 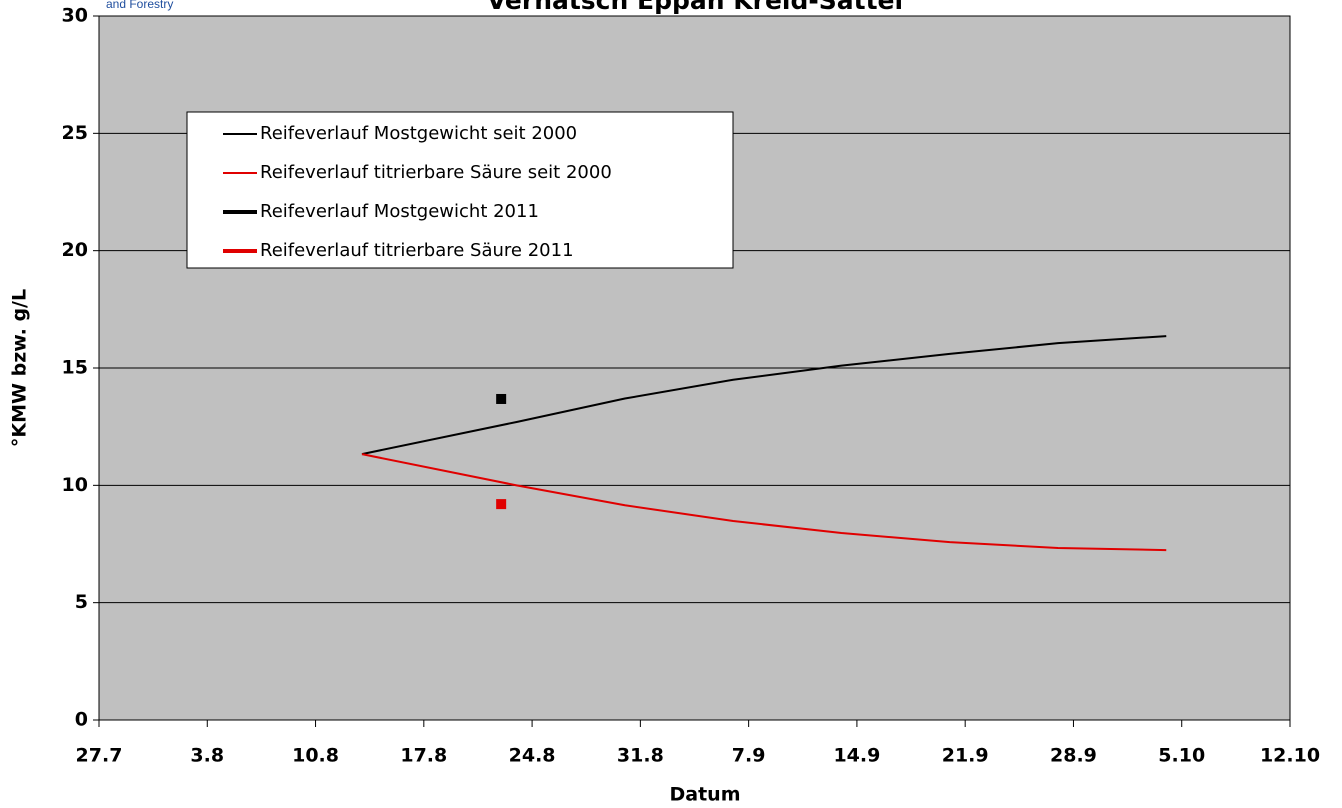 What do you see at coordinates (423, 756) in the screenshot?
I see `x-tick-label: 17.8` at bounding box center [423, 756].